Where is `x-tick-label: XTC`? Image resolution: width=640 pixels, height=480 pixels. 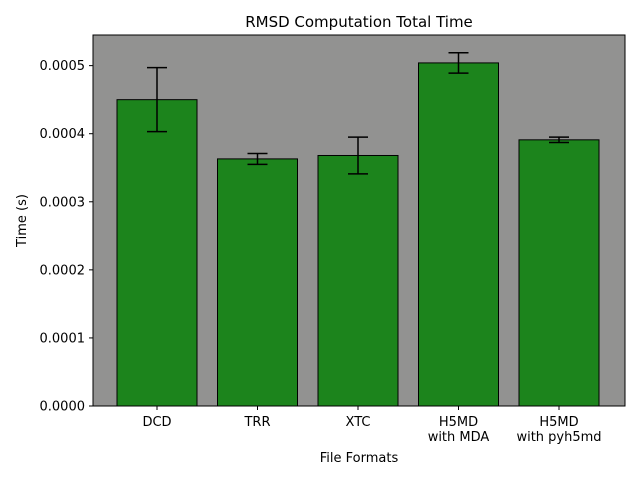
x-tick-label: XTC is located at coordinates (358, 422).